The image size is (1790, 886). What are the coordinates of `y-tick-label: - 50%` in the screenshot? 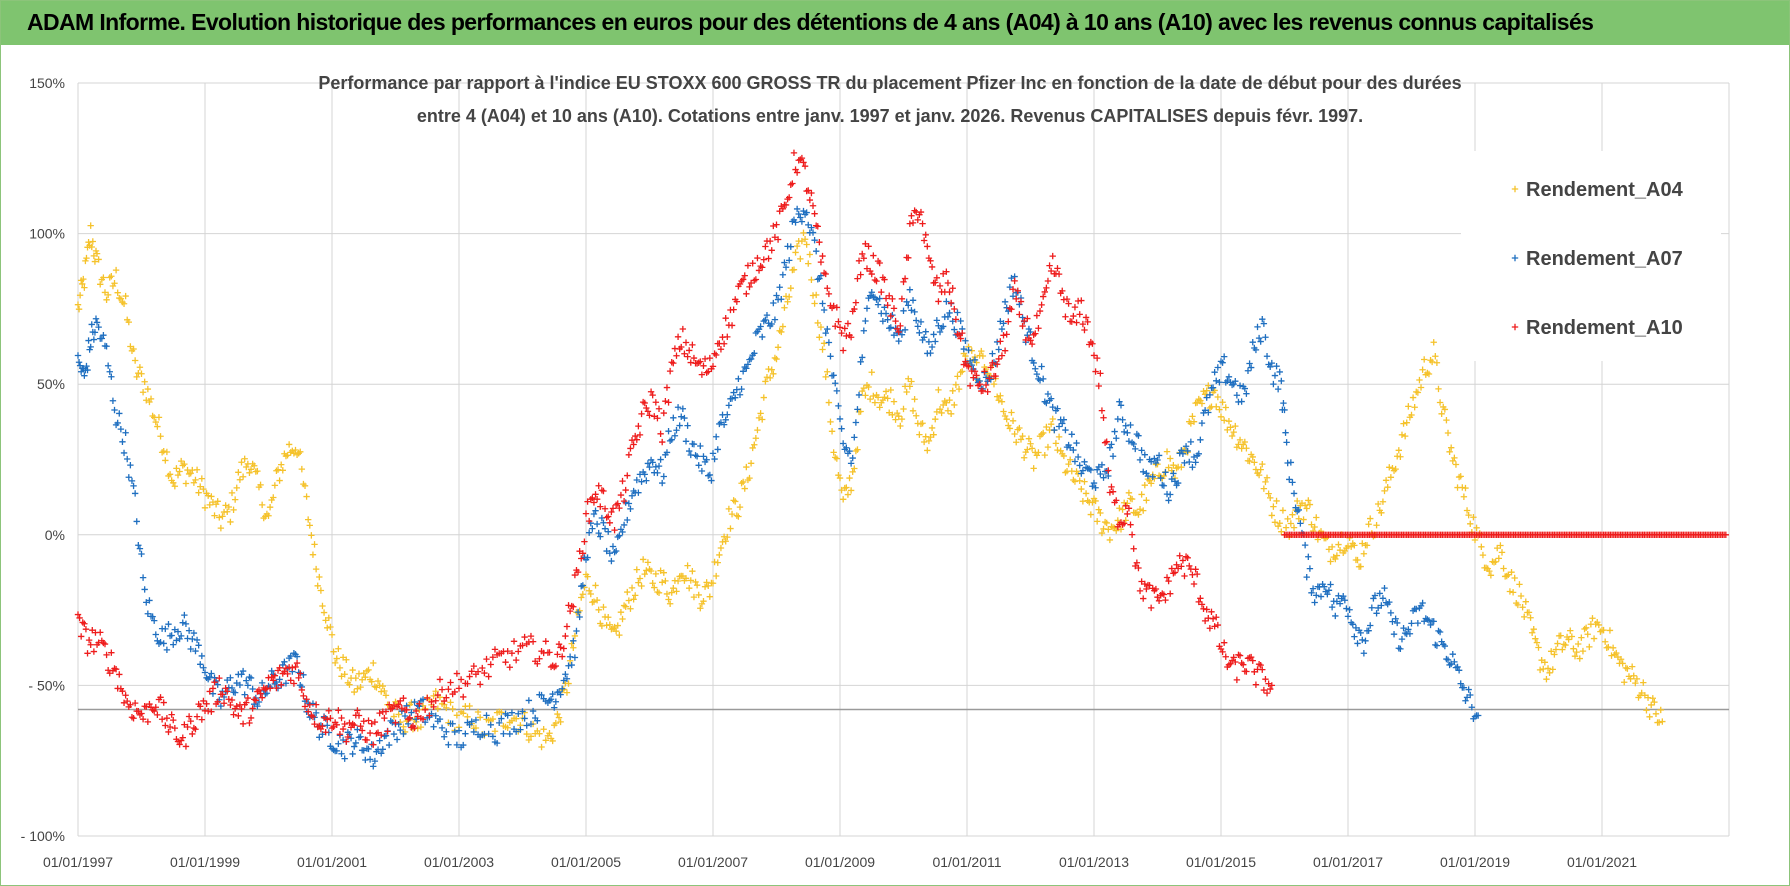 It's located at (46, 685).